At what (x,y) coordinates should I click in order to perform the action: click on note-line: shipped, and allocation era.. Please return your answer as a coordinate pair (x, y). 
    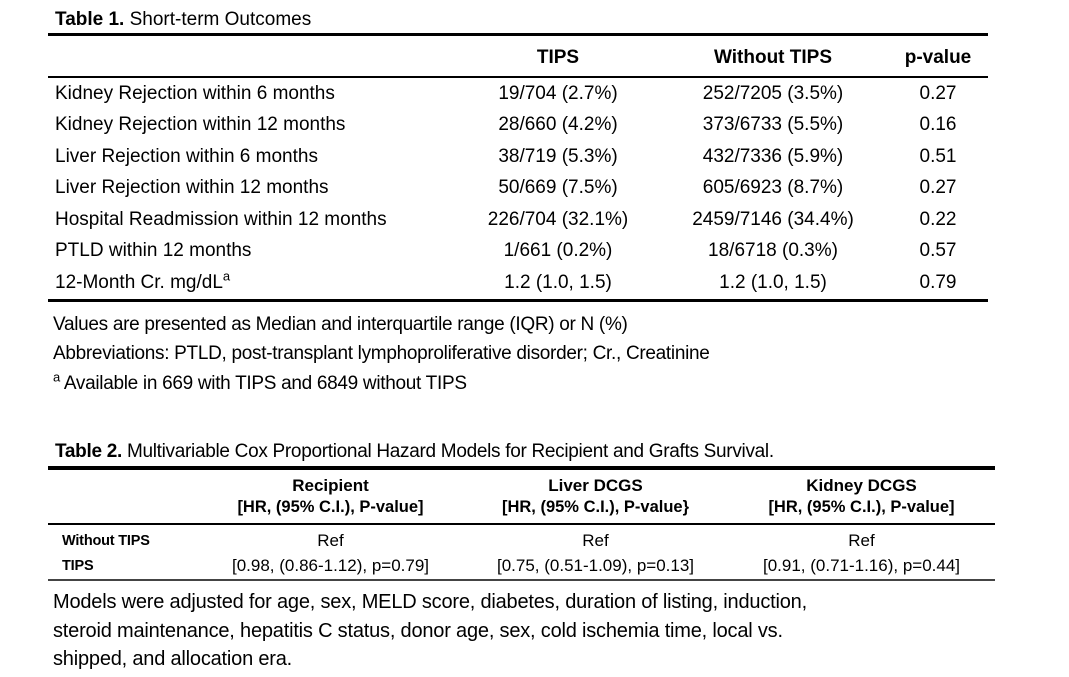
    Looking at the image, I should click on (173, 659).